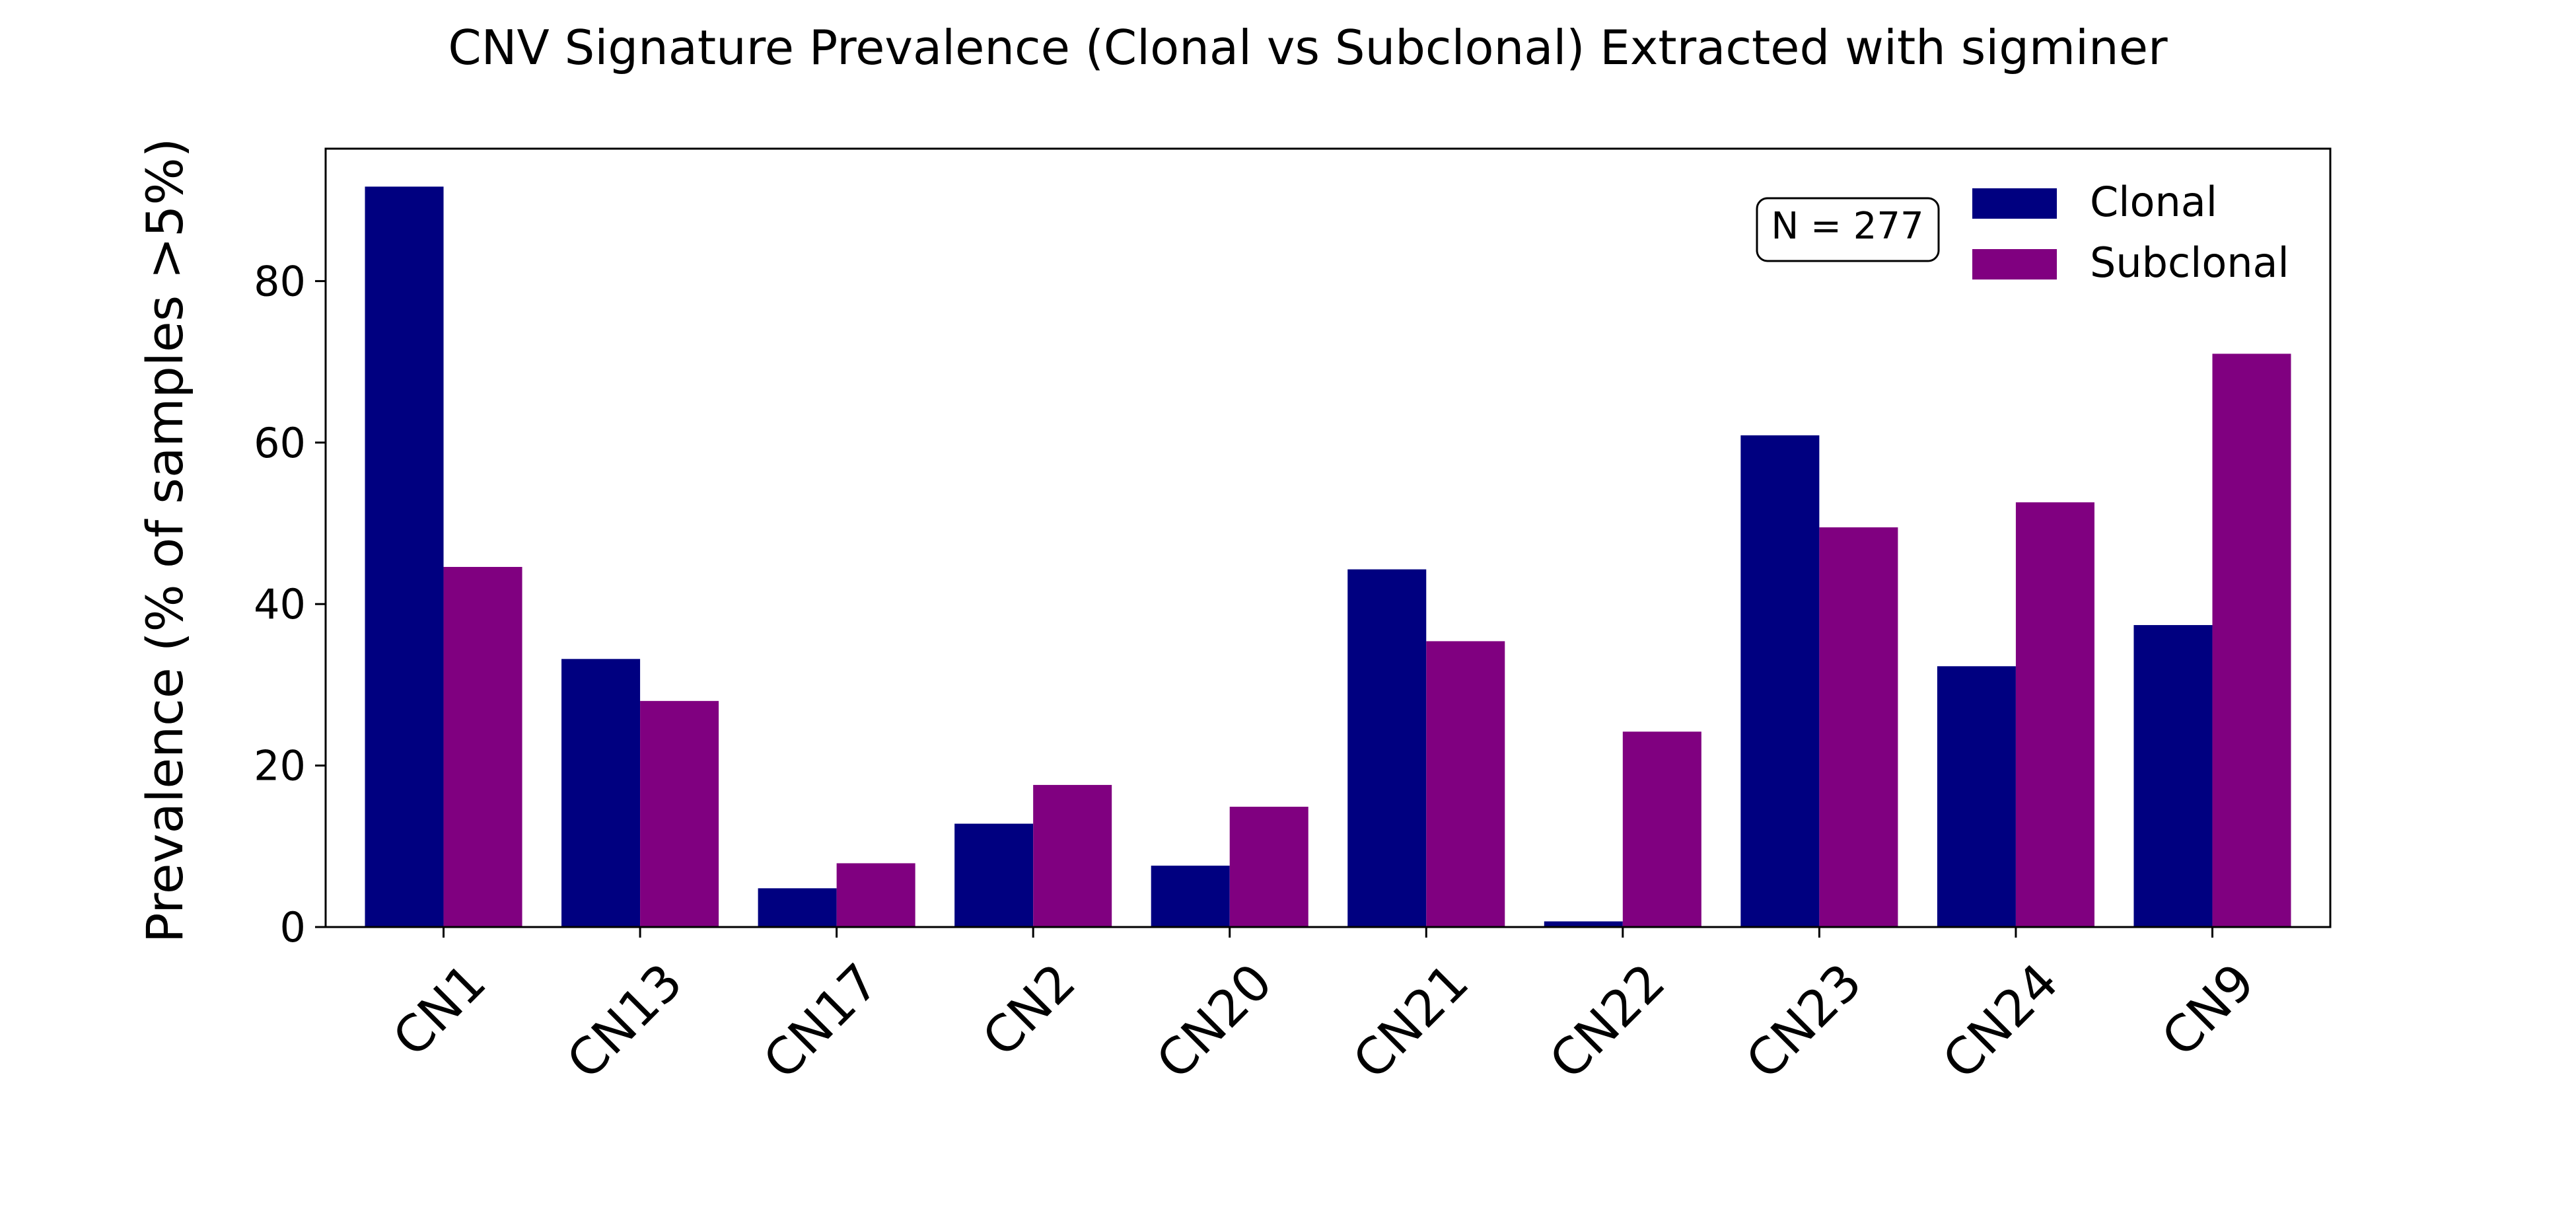  What do you see at coordinates (280, 766) in the screenshot?
I see `y-tick-label: 20` at bounding box center [280, 766].